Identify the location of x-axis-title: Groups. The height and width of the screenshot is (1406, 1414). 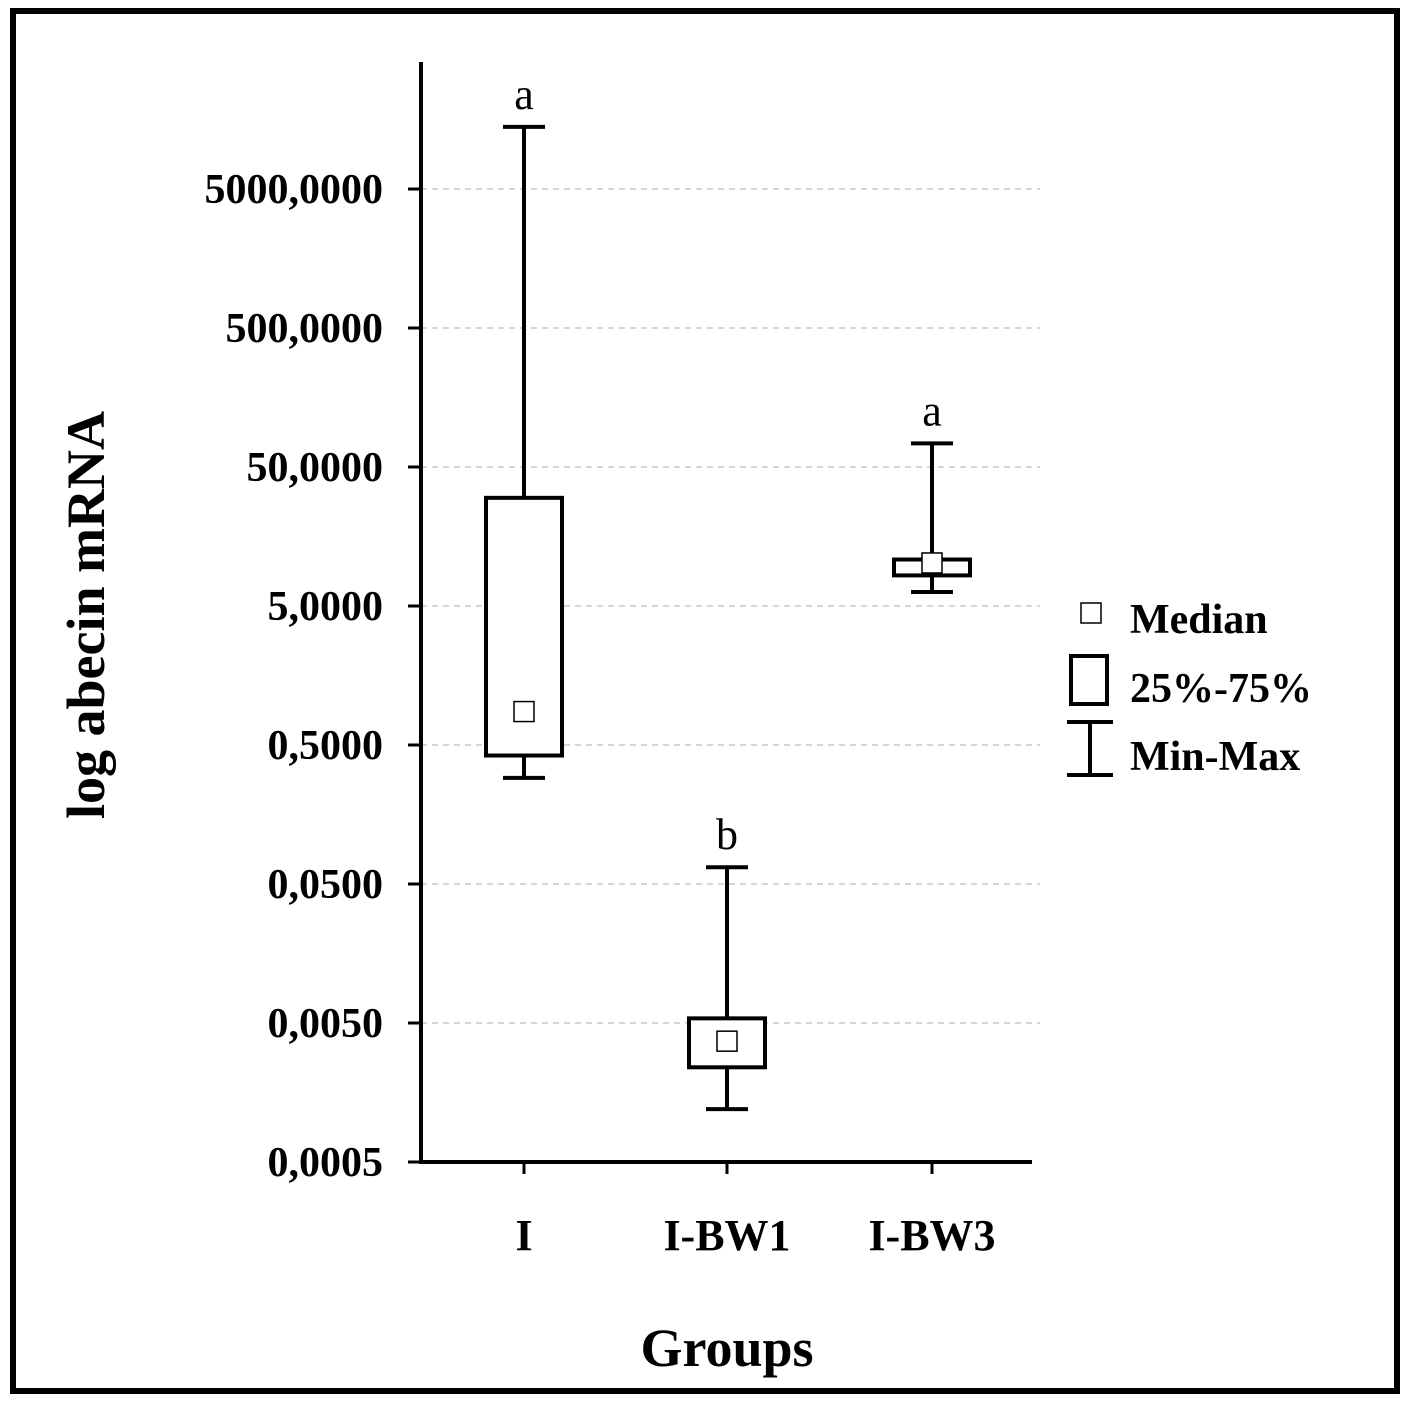
(726, 1348).